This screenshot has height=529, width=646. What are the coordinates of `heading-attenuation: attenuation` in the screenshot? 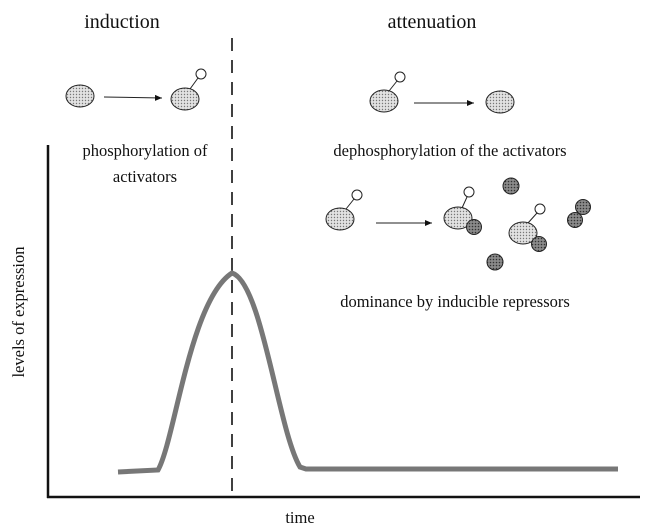 It's located at (432, 22).